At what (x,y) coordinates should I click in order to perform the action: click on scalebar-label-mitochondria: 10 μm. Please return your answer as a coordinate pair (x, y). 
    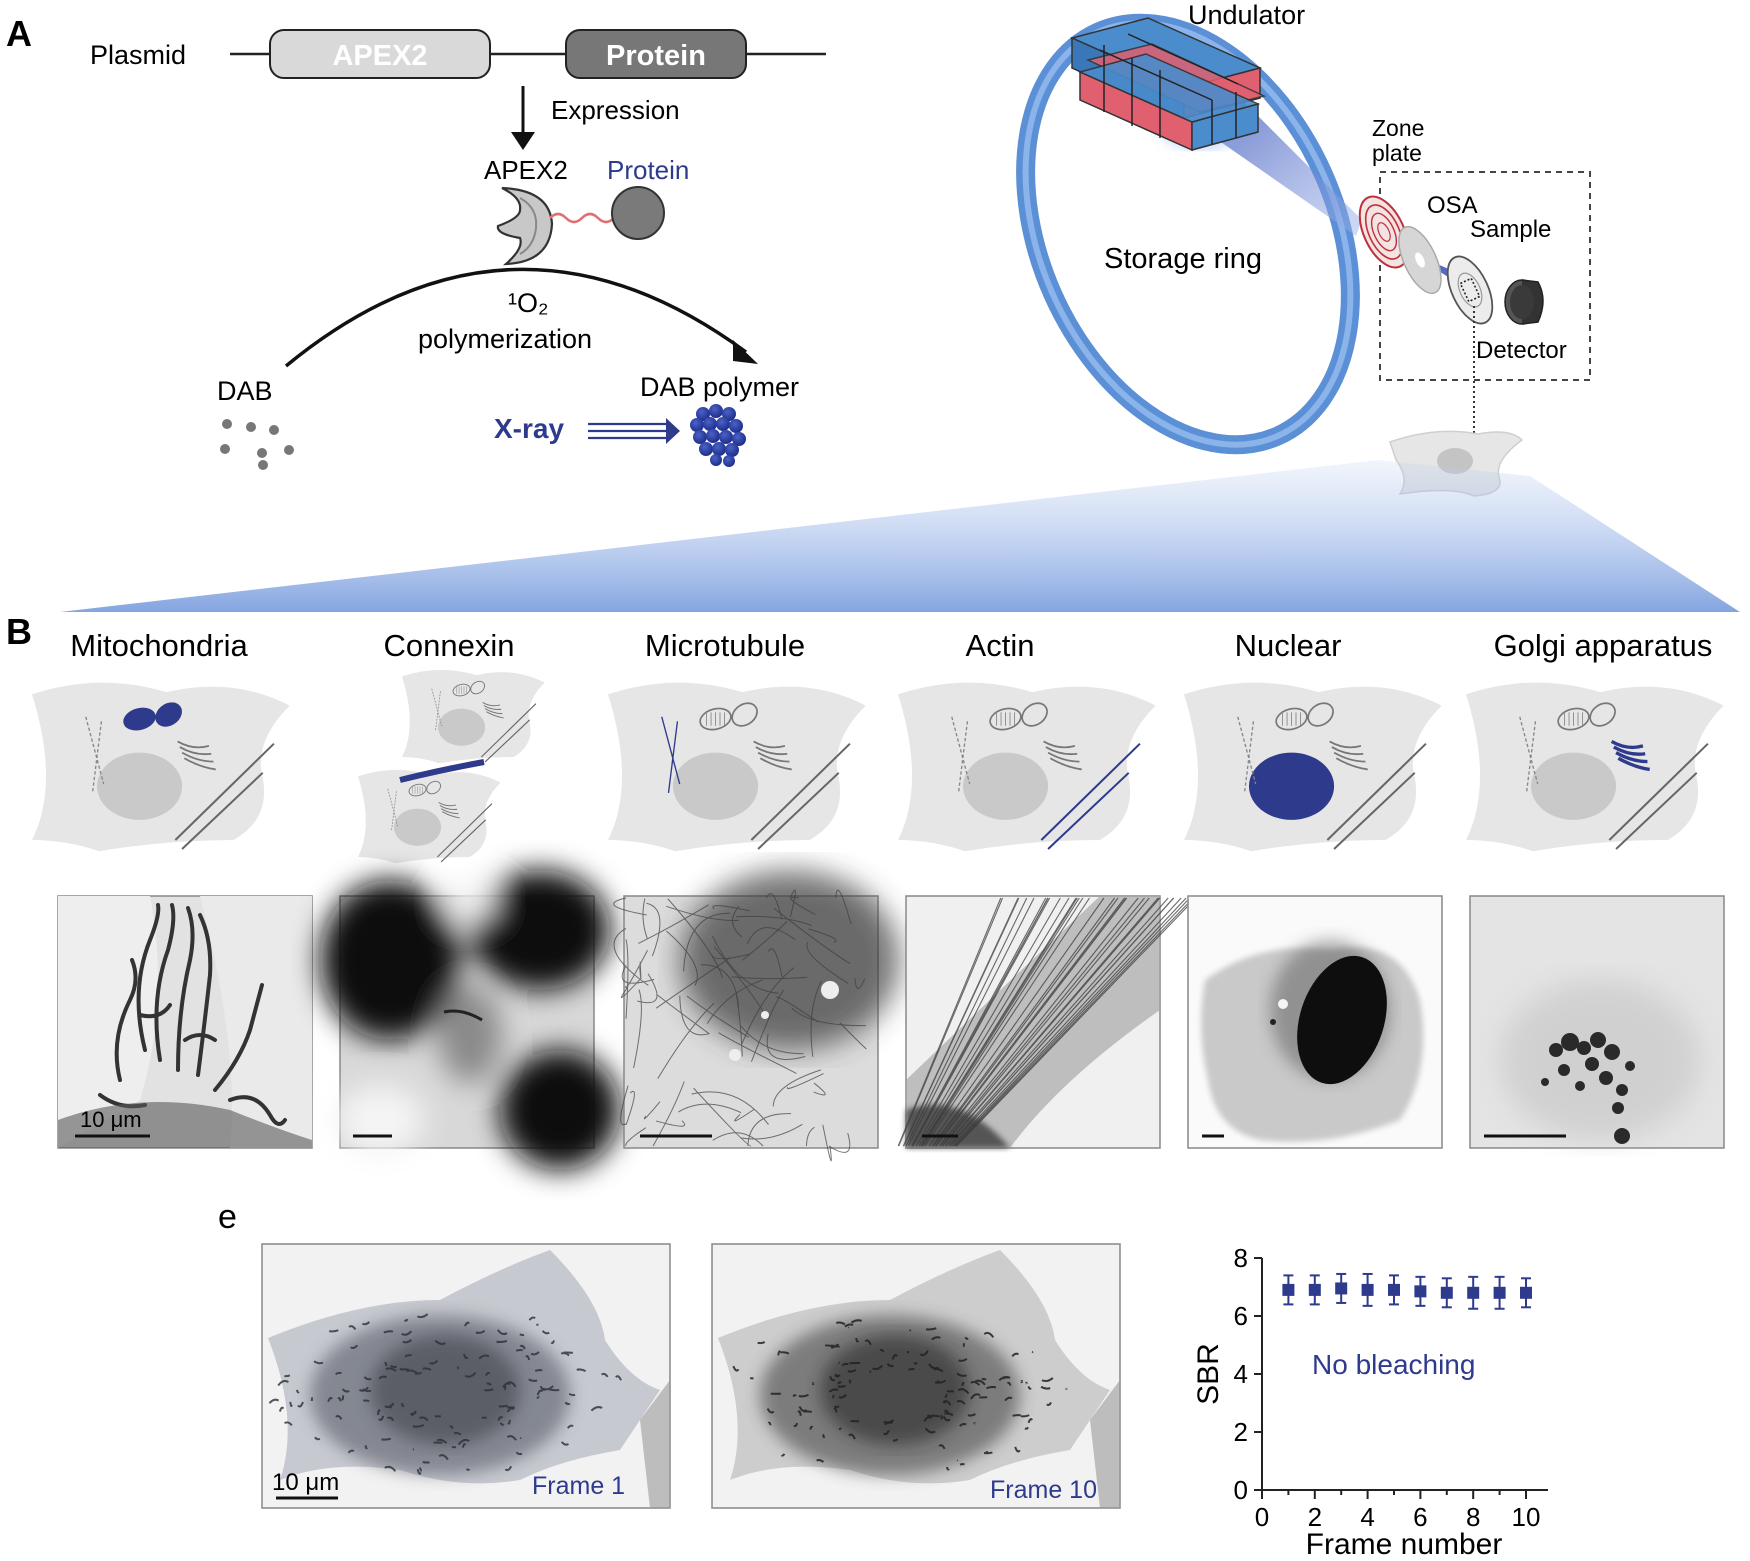
    Looking at the image, I should click on (111, 1119).